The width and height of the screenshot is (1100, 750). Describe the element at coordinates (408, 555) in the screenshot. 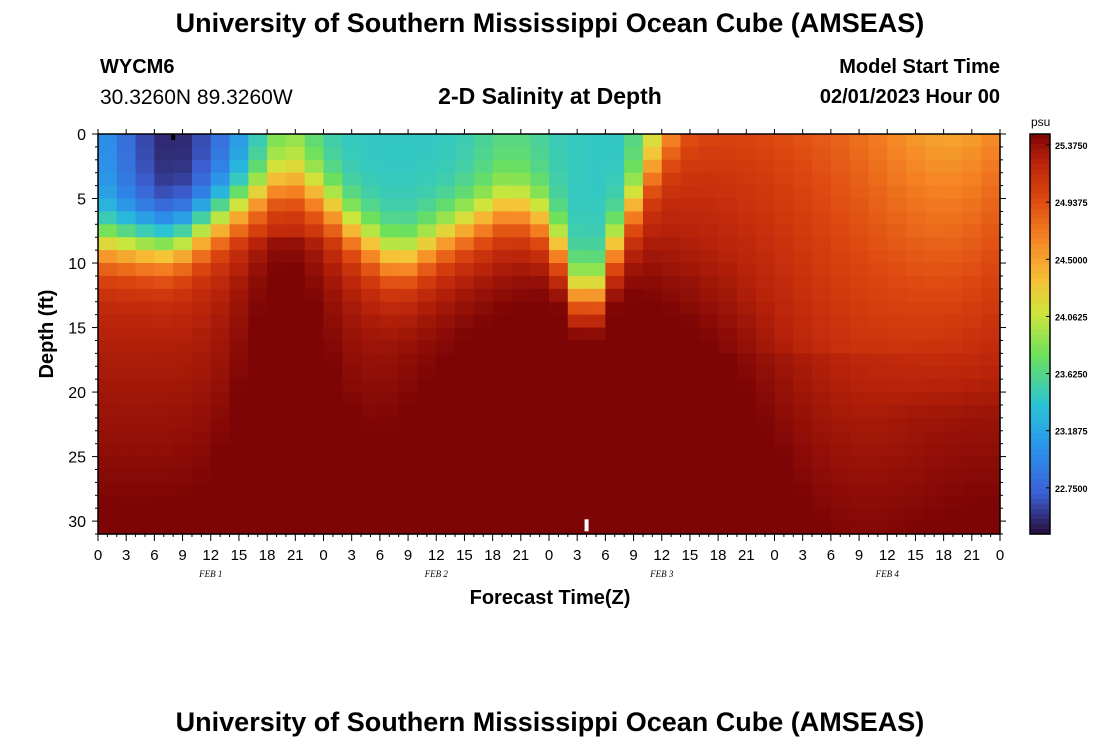

I see `x-tick-label: 9` at that location.